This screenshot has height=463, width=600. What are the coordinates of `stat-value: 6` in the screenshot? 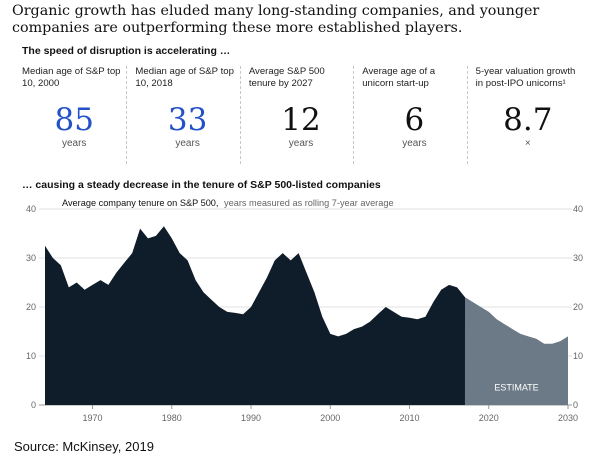 It's located at (414, 120).